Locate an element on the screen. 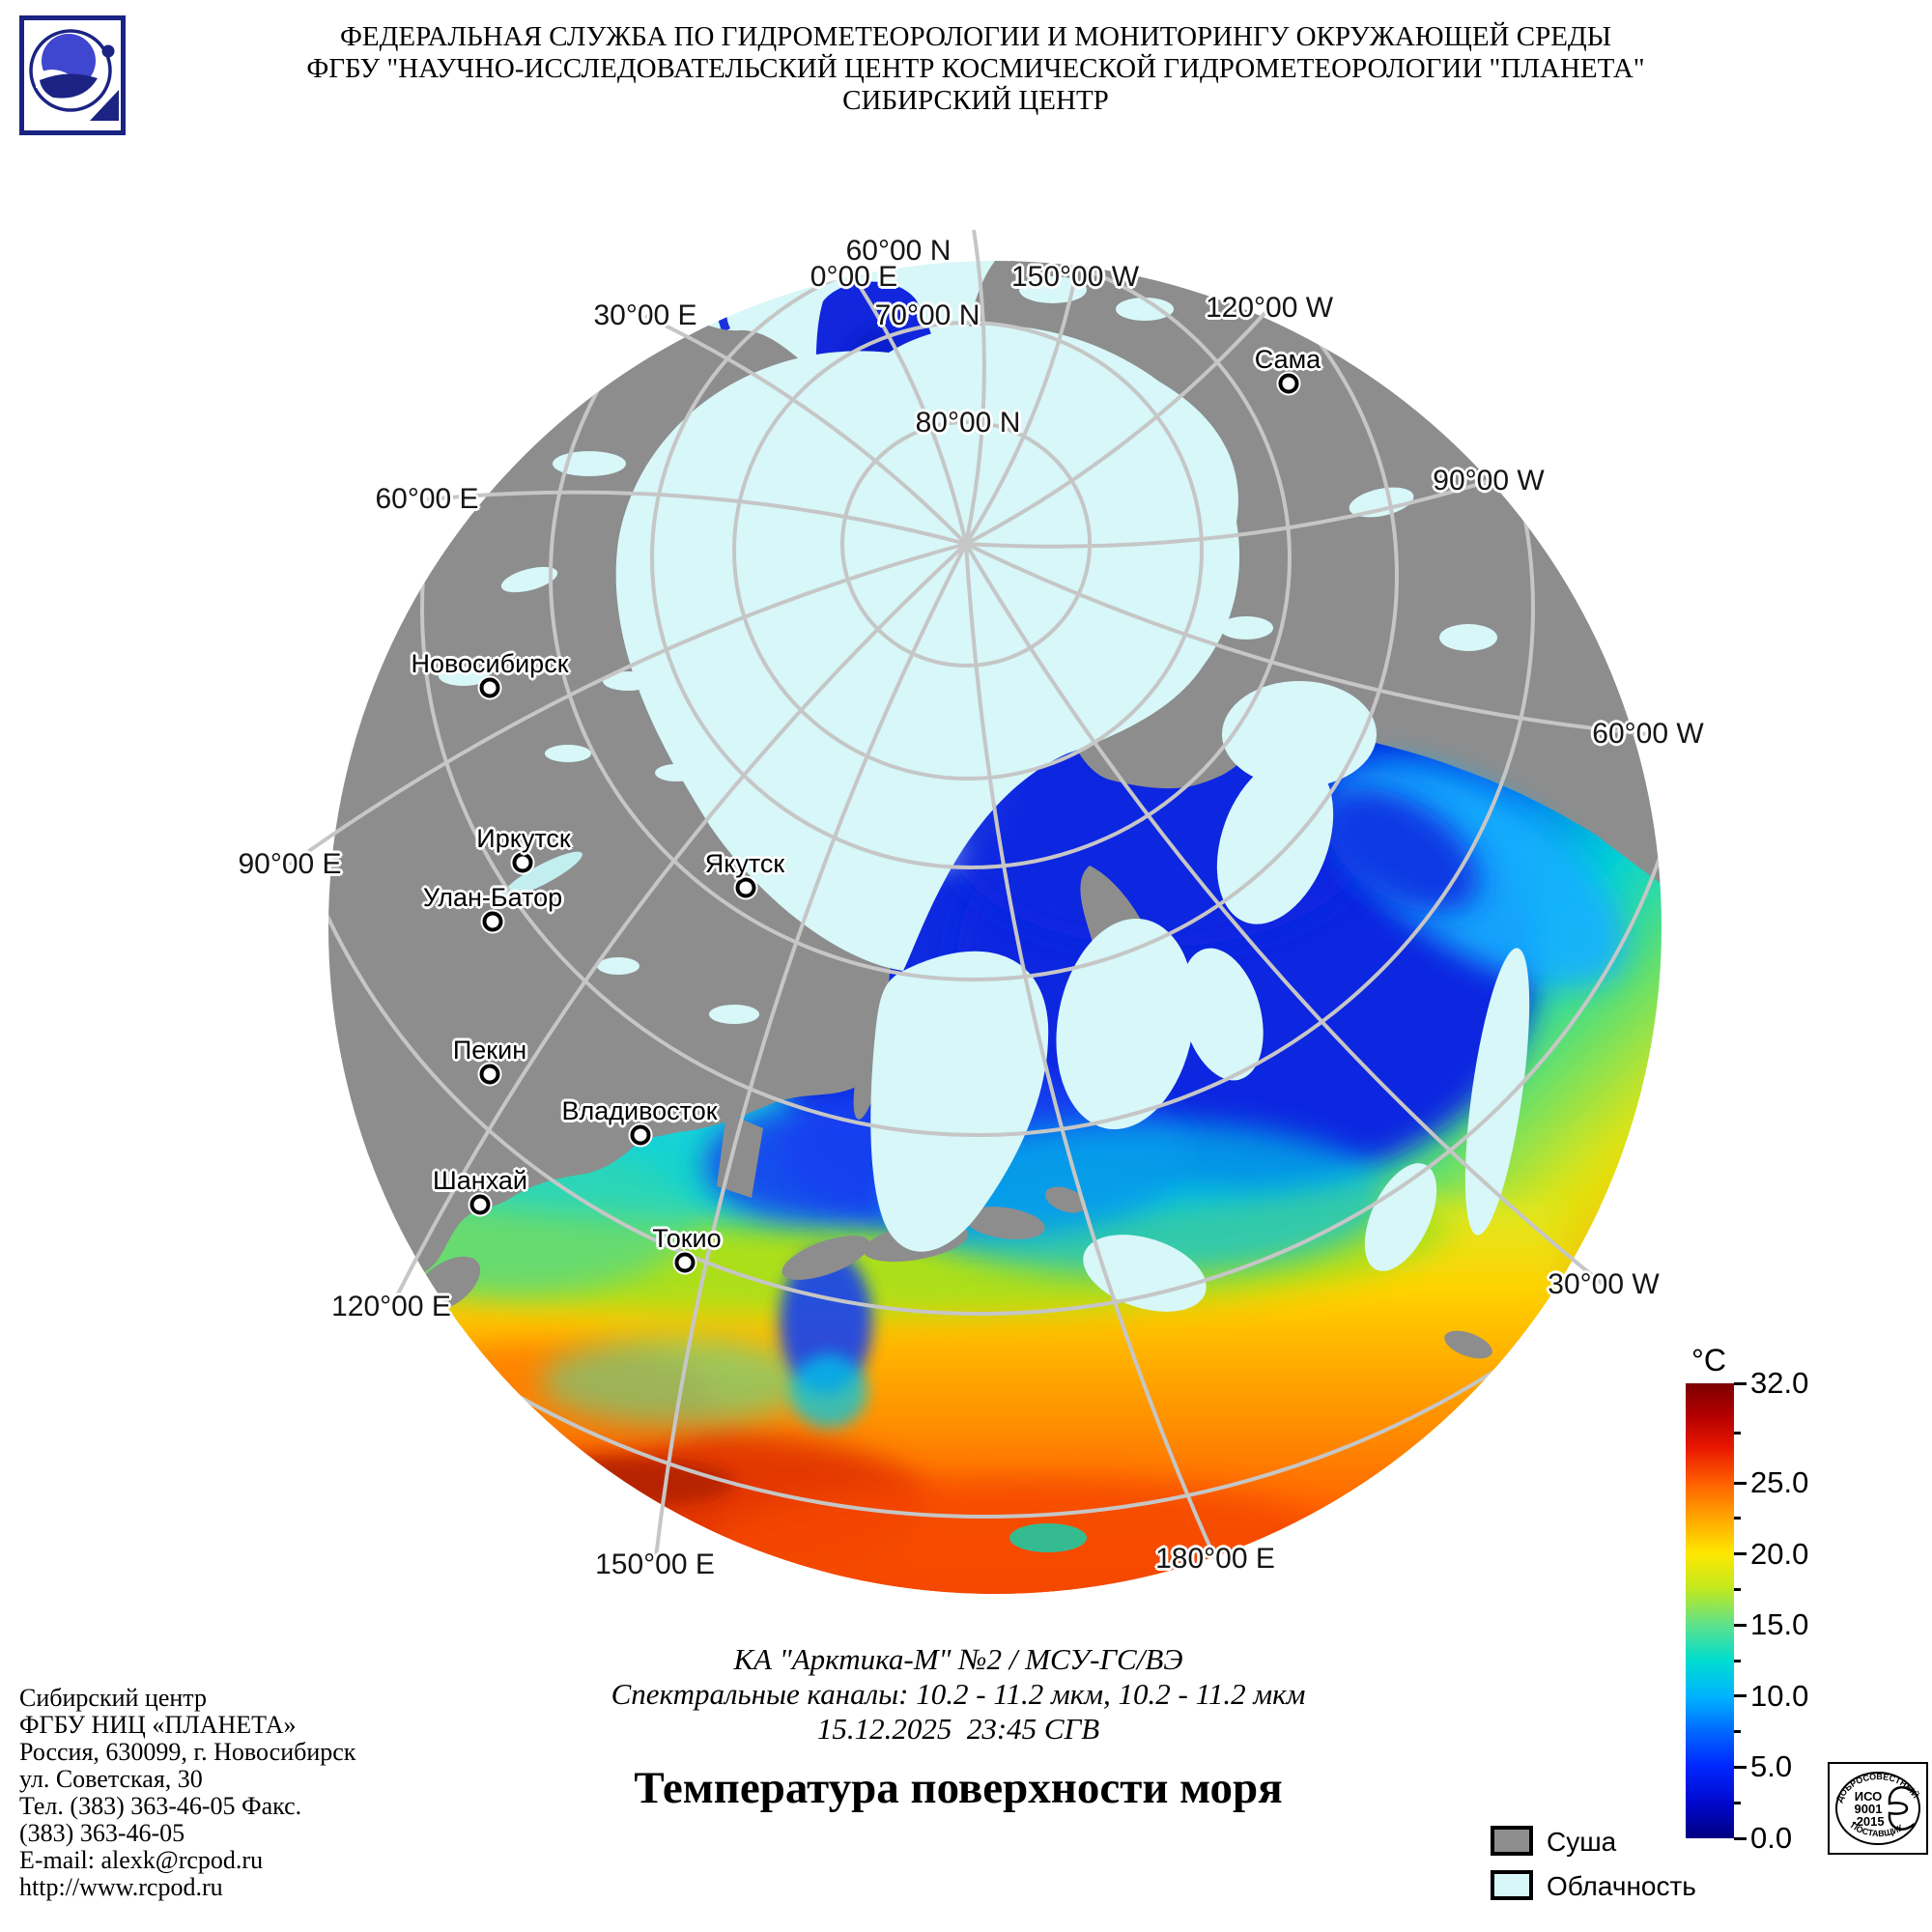 This screenshot has height=1932, width=1932. acquisition-datetime: 15.12.2025 23:45 СГВ is located at coordinates (958, 1729).